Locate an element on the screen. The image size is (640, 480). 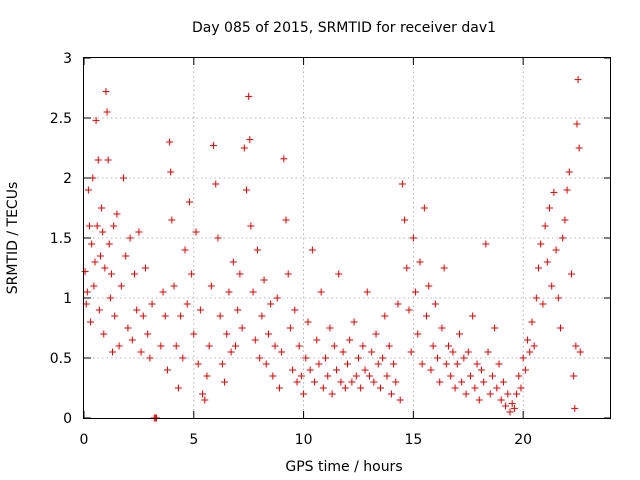
x-tick-label: 20 is located at coordinates (523, 440).